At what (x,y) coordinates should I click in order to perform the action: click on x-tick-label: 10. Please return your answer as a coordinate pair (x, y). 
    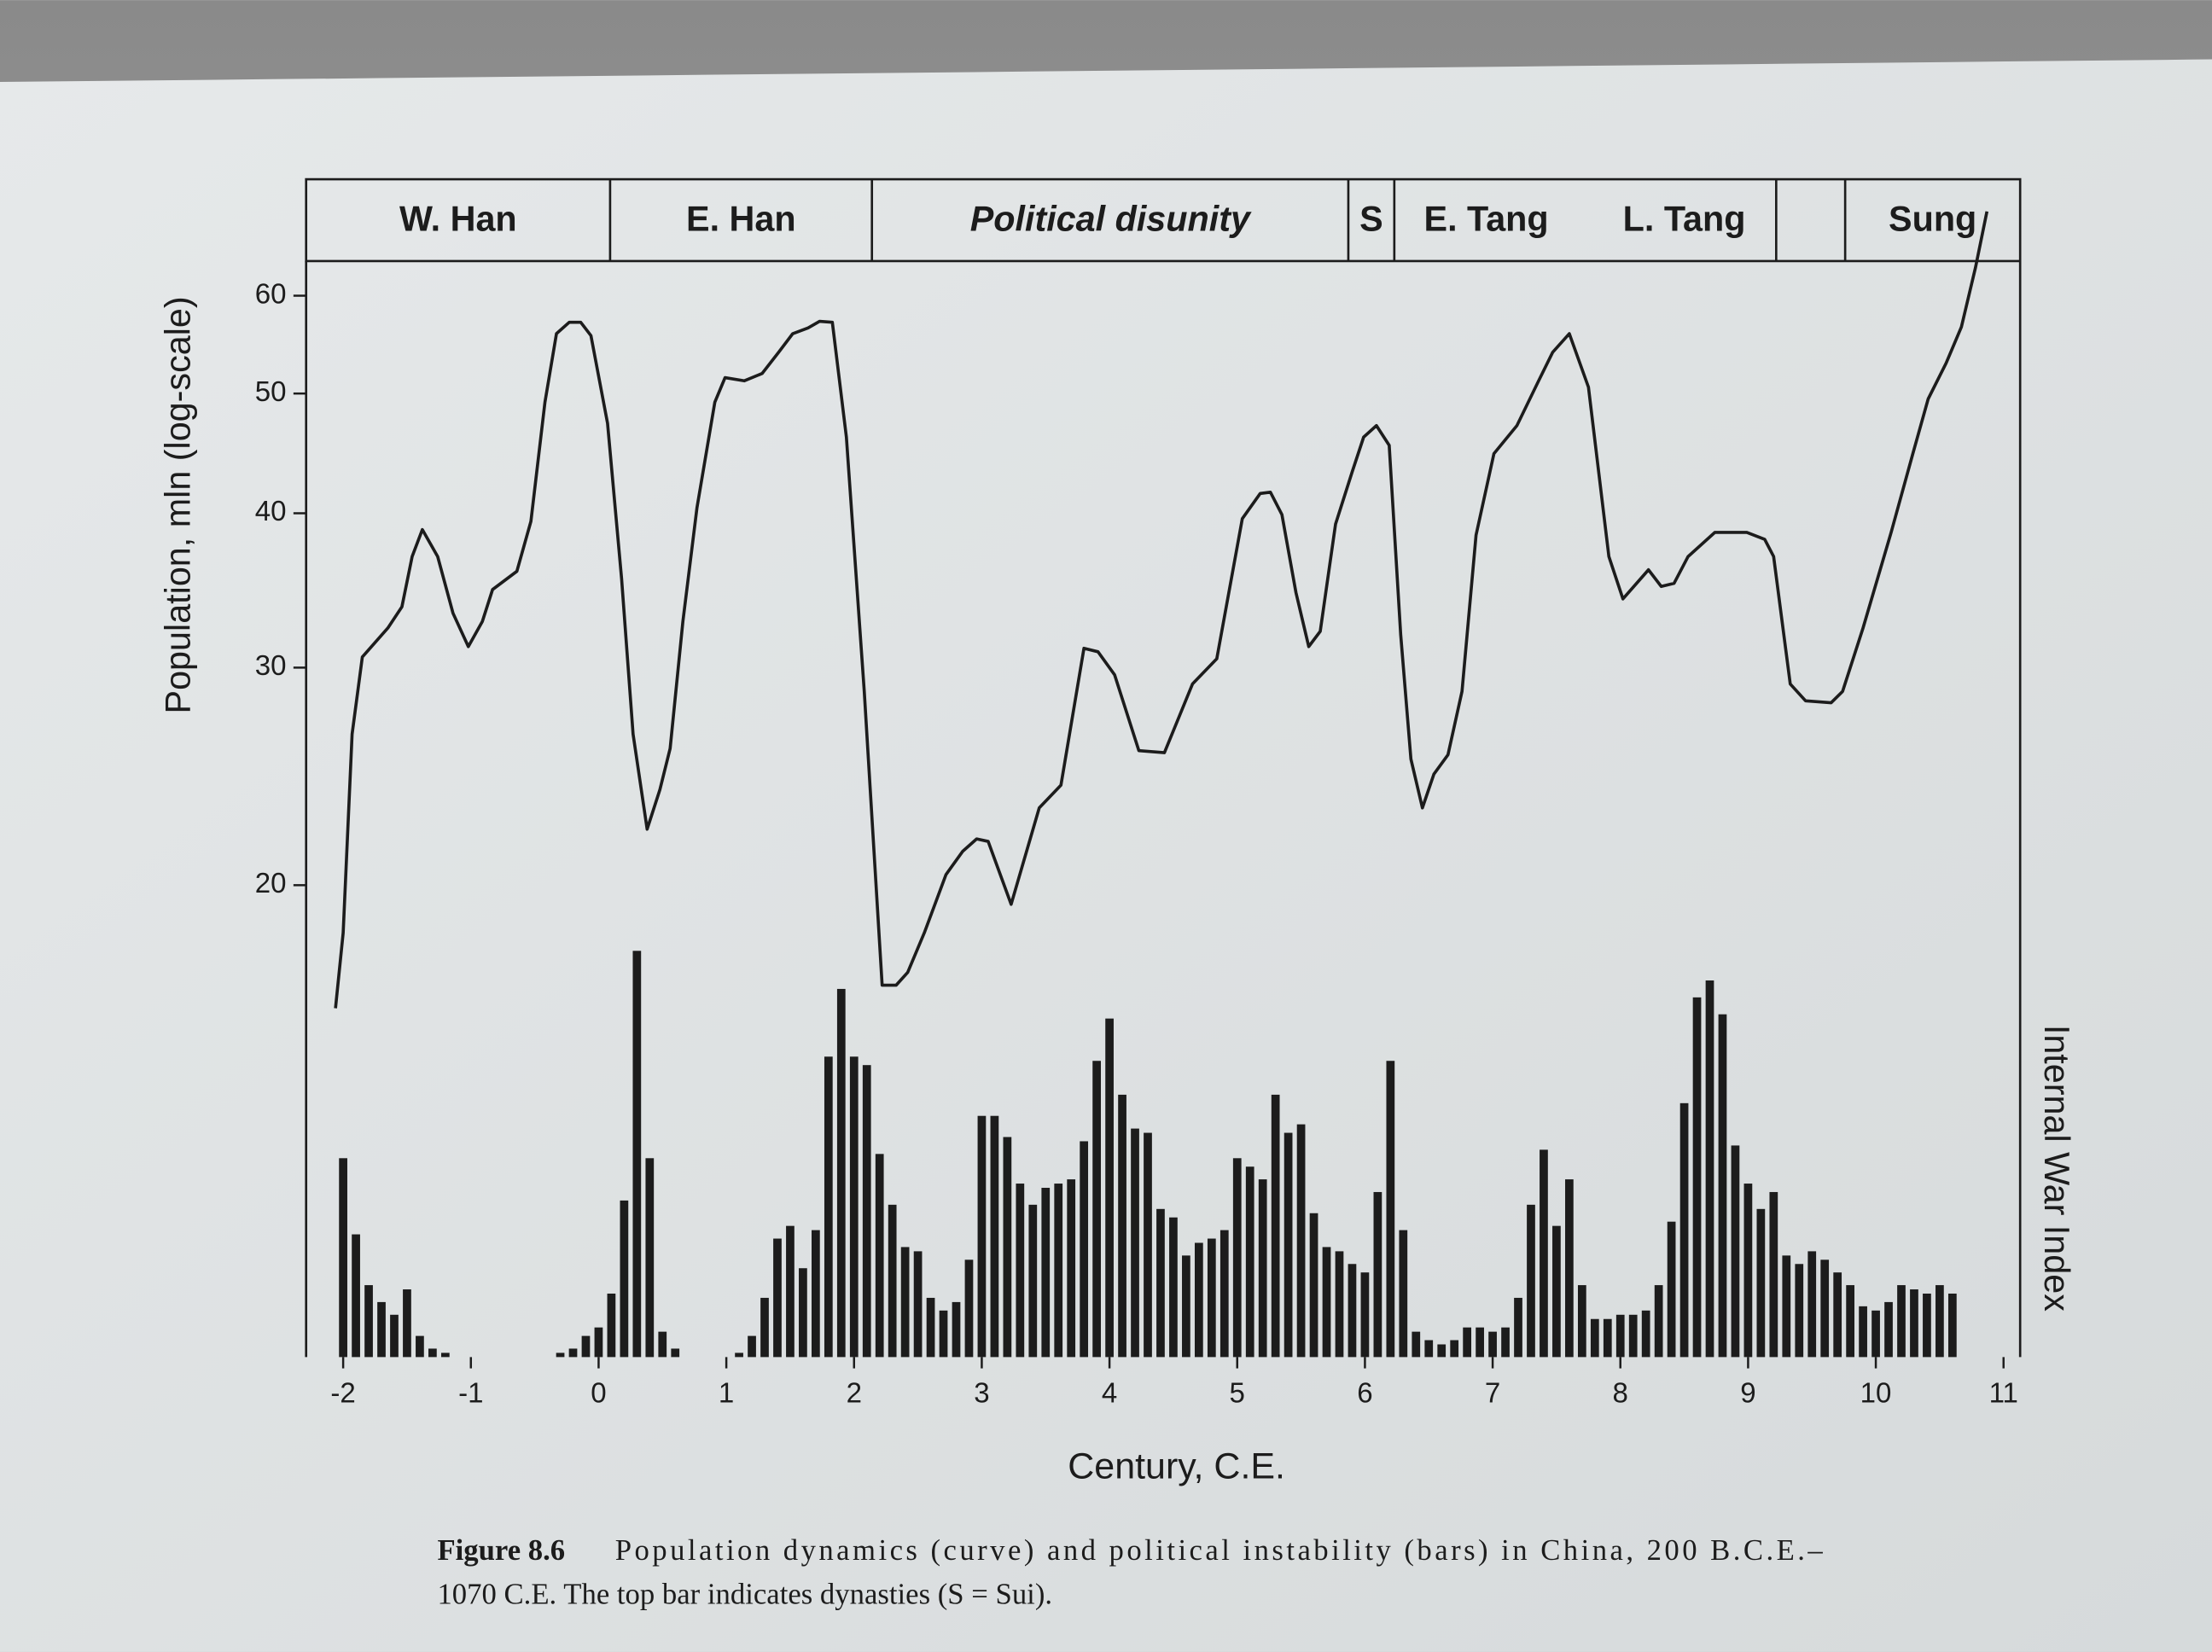
    Looking at the image, I should click on (1876, 1394).